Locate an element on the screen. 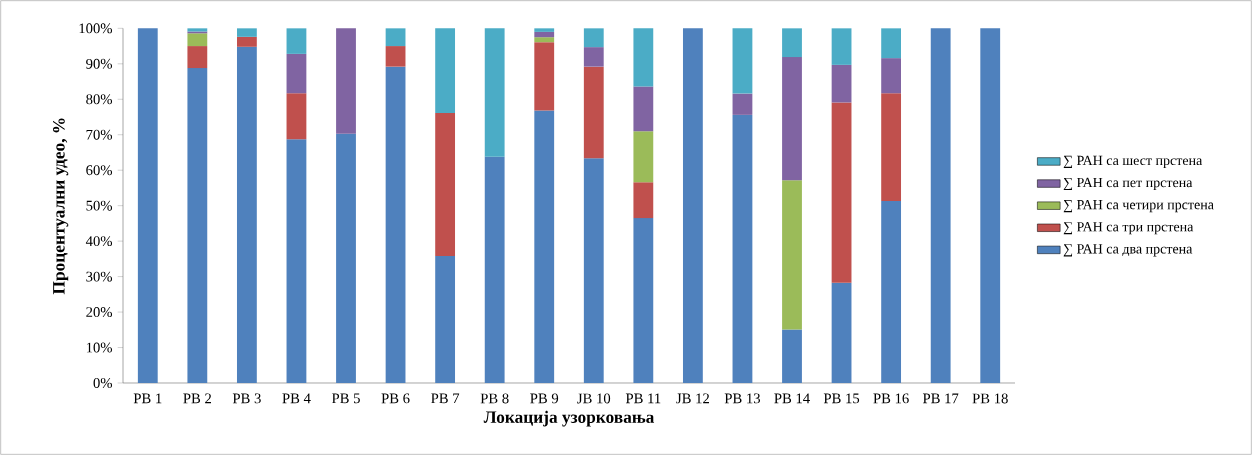 The height and width of the screenshot is (455, 1252). y-tick-label: 20% is located at coordinates (99, 312).